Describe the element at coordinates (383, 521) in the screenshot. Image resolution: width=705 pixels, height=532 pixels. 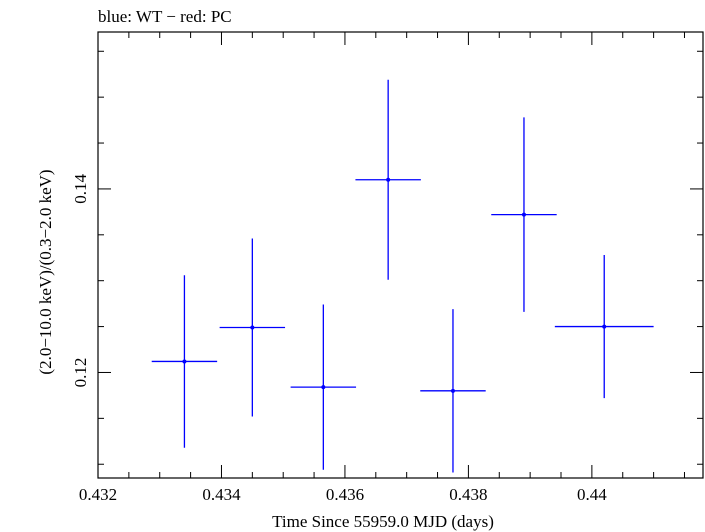
I see `x-axis-label: Time Since 55959.0 MJD (days)` at that location.